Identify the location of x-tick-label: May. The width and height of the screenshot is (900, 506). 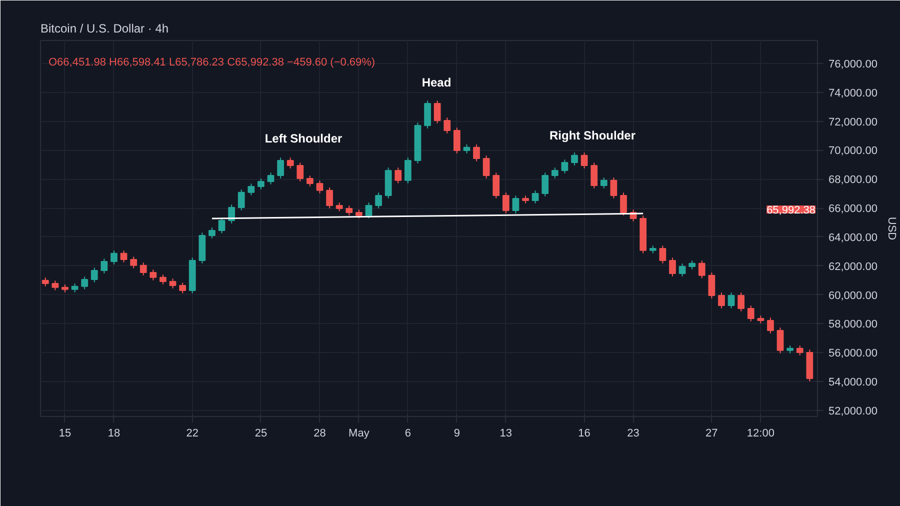
(359, 434).